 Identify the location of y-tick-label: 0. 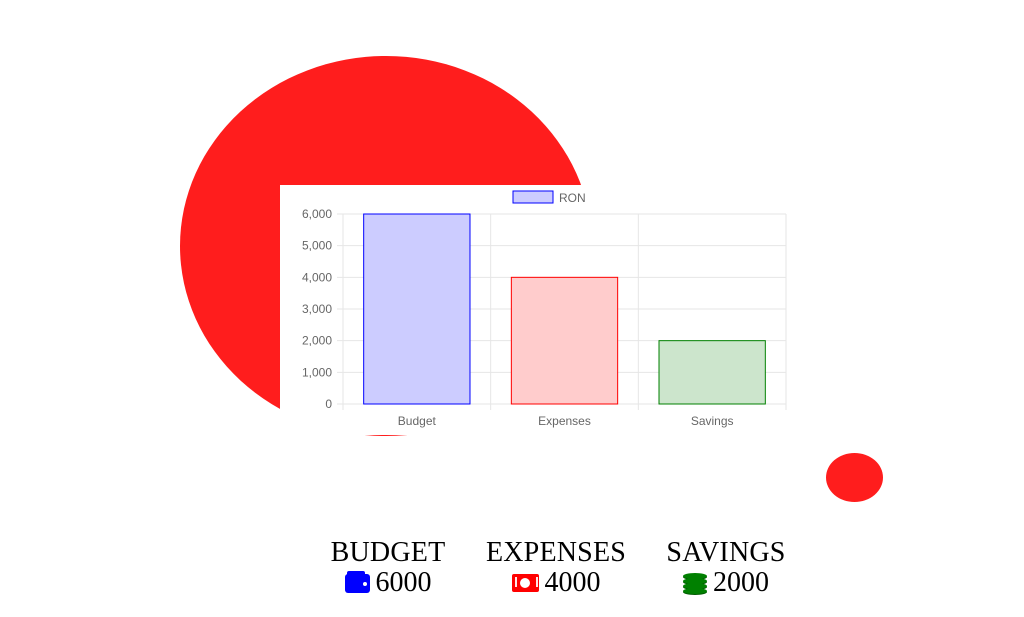
(328, 404).